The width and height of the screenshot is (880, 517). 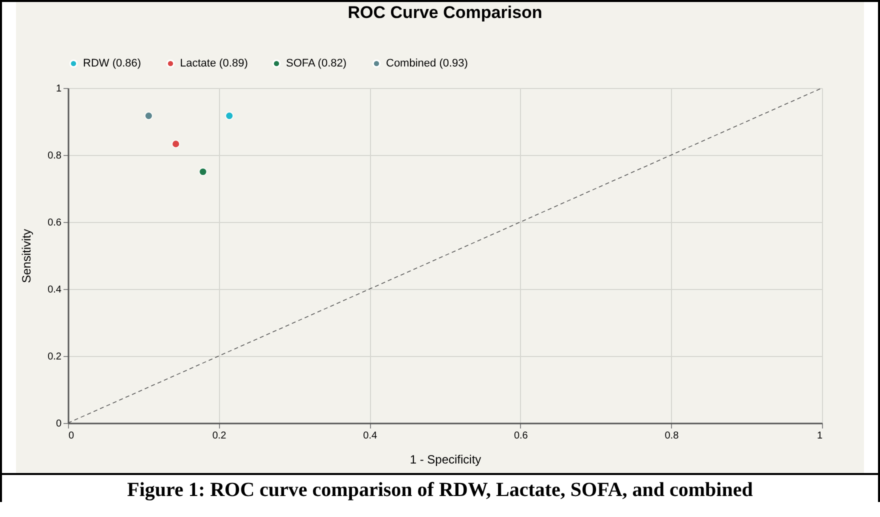 What do you see at coordinates (370, 436) in the screenshot?
I see `x-tick-label: 0.4` at bounding box center [370, 436].